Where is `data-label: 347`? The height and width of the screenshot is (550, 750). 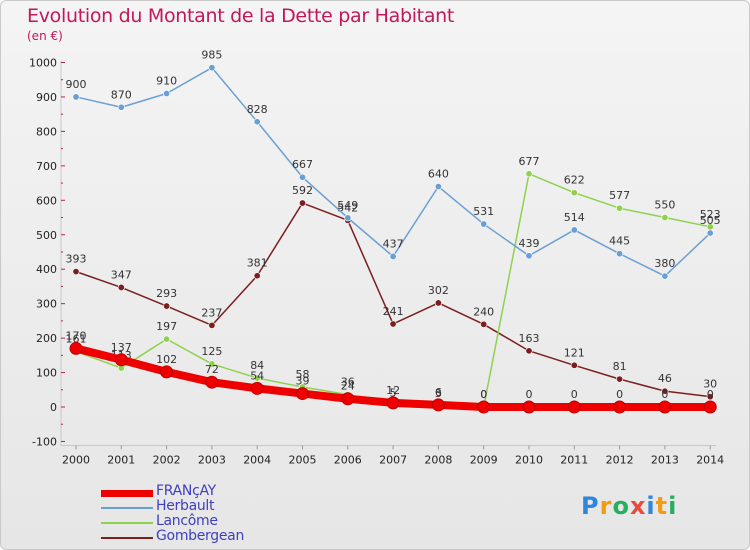
data-label: 347 is located at coordinates (121, 274).